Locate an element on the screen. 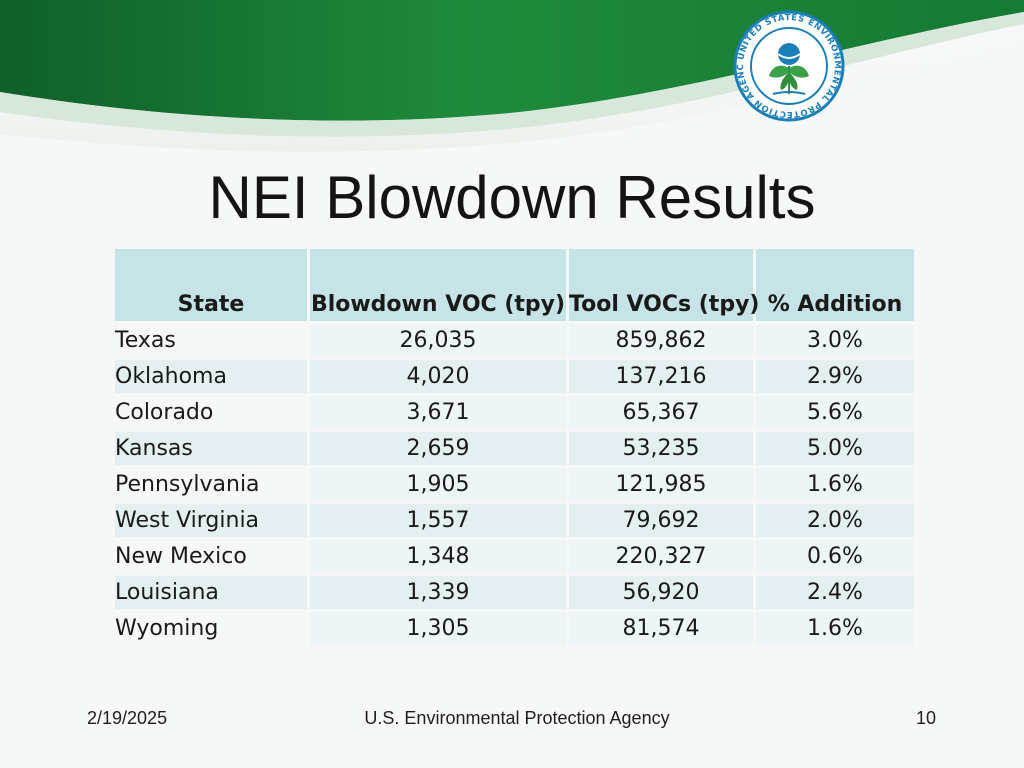 The width and height of the screenshot is (1024, 768). table-row: New Mexico 1,348 220,327 0.6% is located at coordinates (514, 556).